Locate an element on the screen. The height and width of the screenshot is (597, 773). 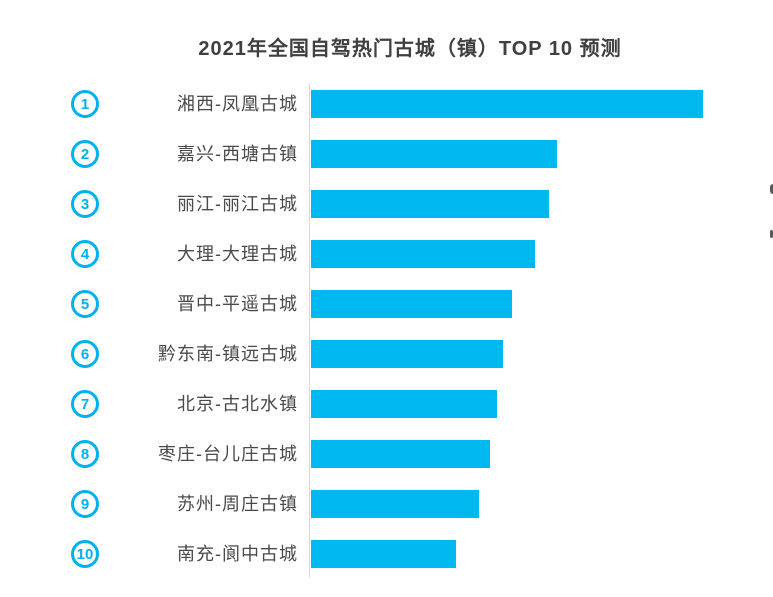
axis-line is located at coordinates (309, 331).